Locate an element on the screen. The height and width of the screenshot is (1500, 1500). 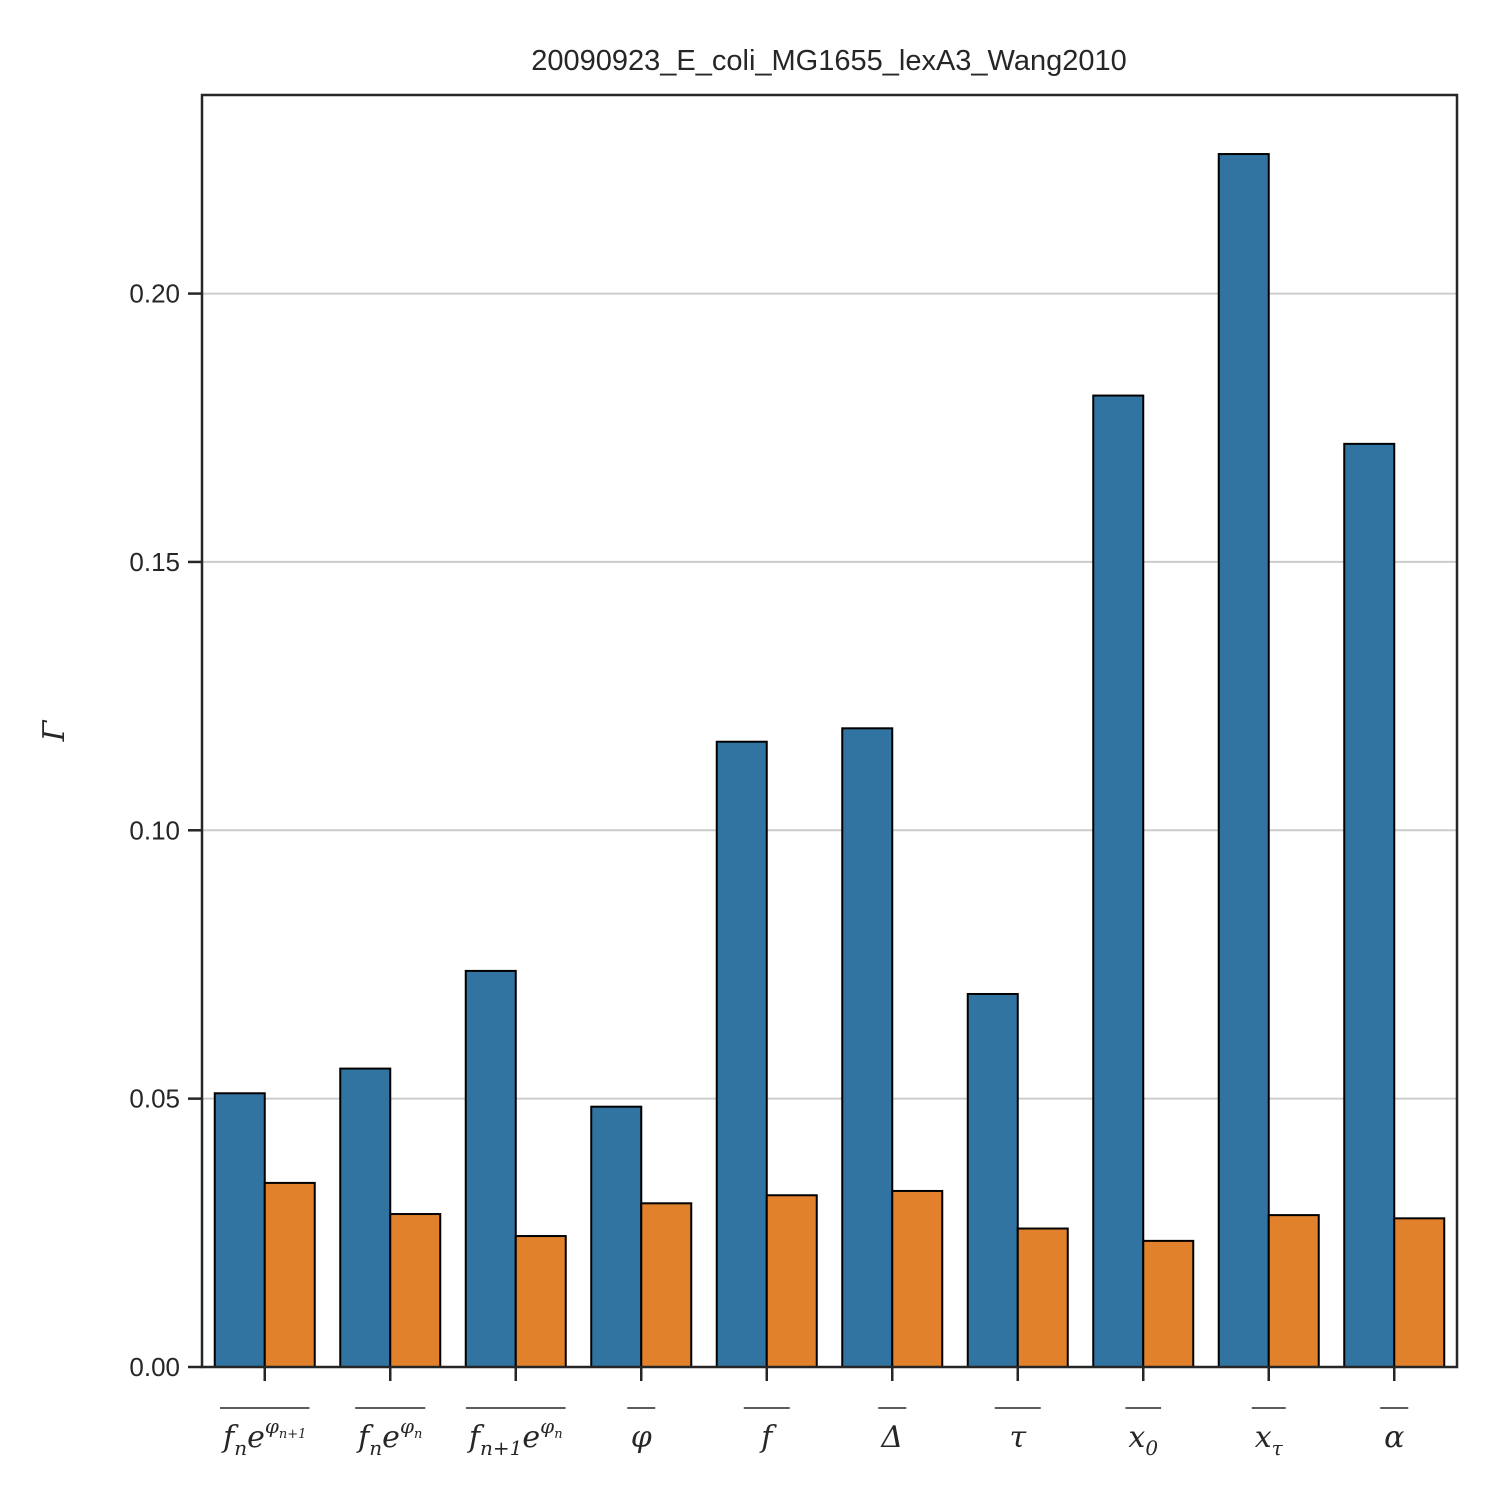
svg-text: x0 is located at coordinates (1143, 1440).